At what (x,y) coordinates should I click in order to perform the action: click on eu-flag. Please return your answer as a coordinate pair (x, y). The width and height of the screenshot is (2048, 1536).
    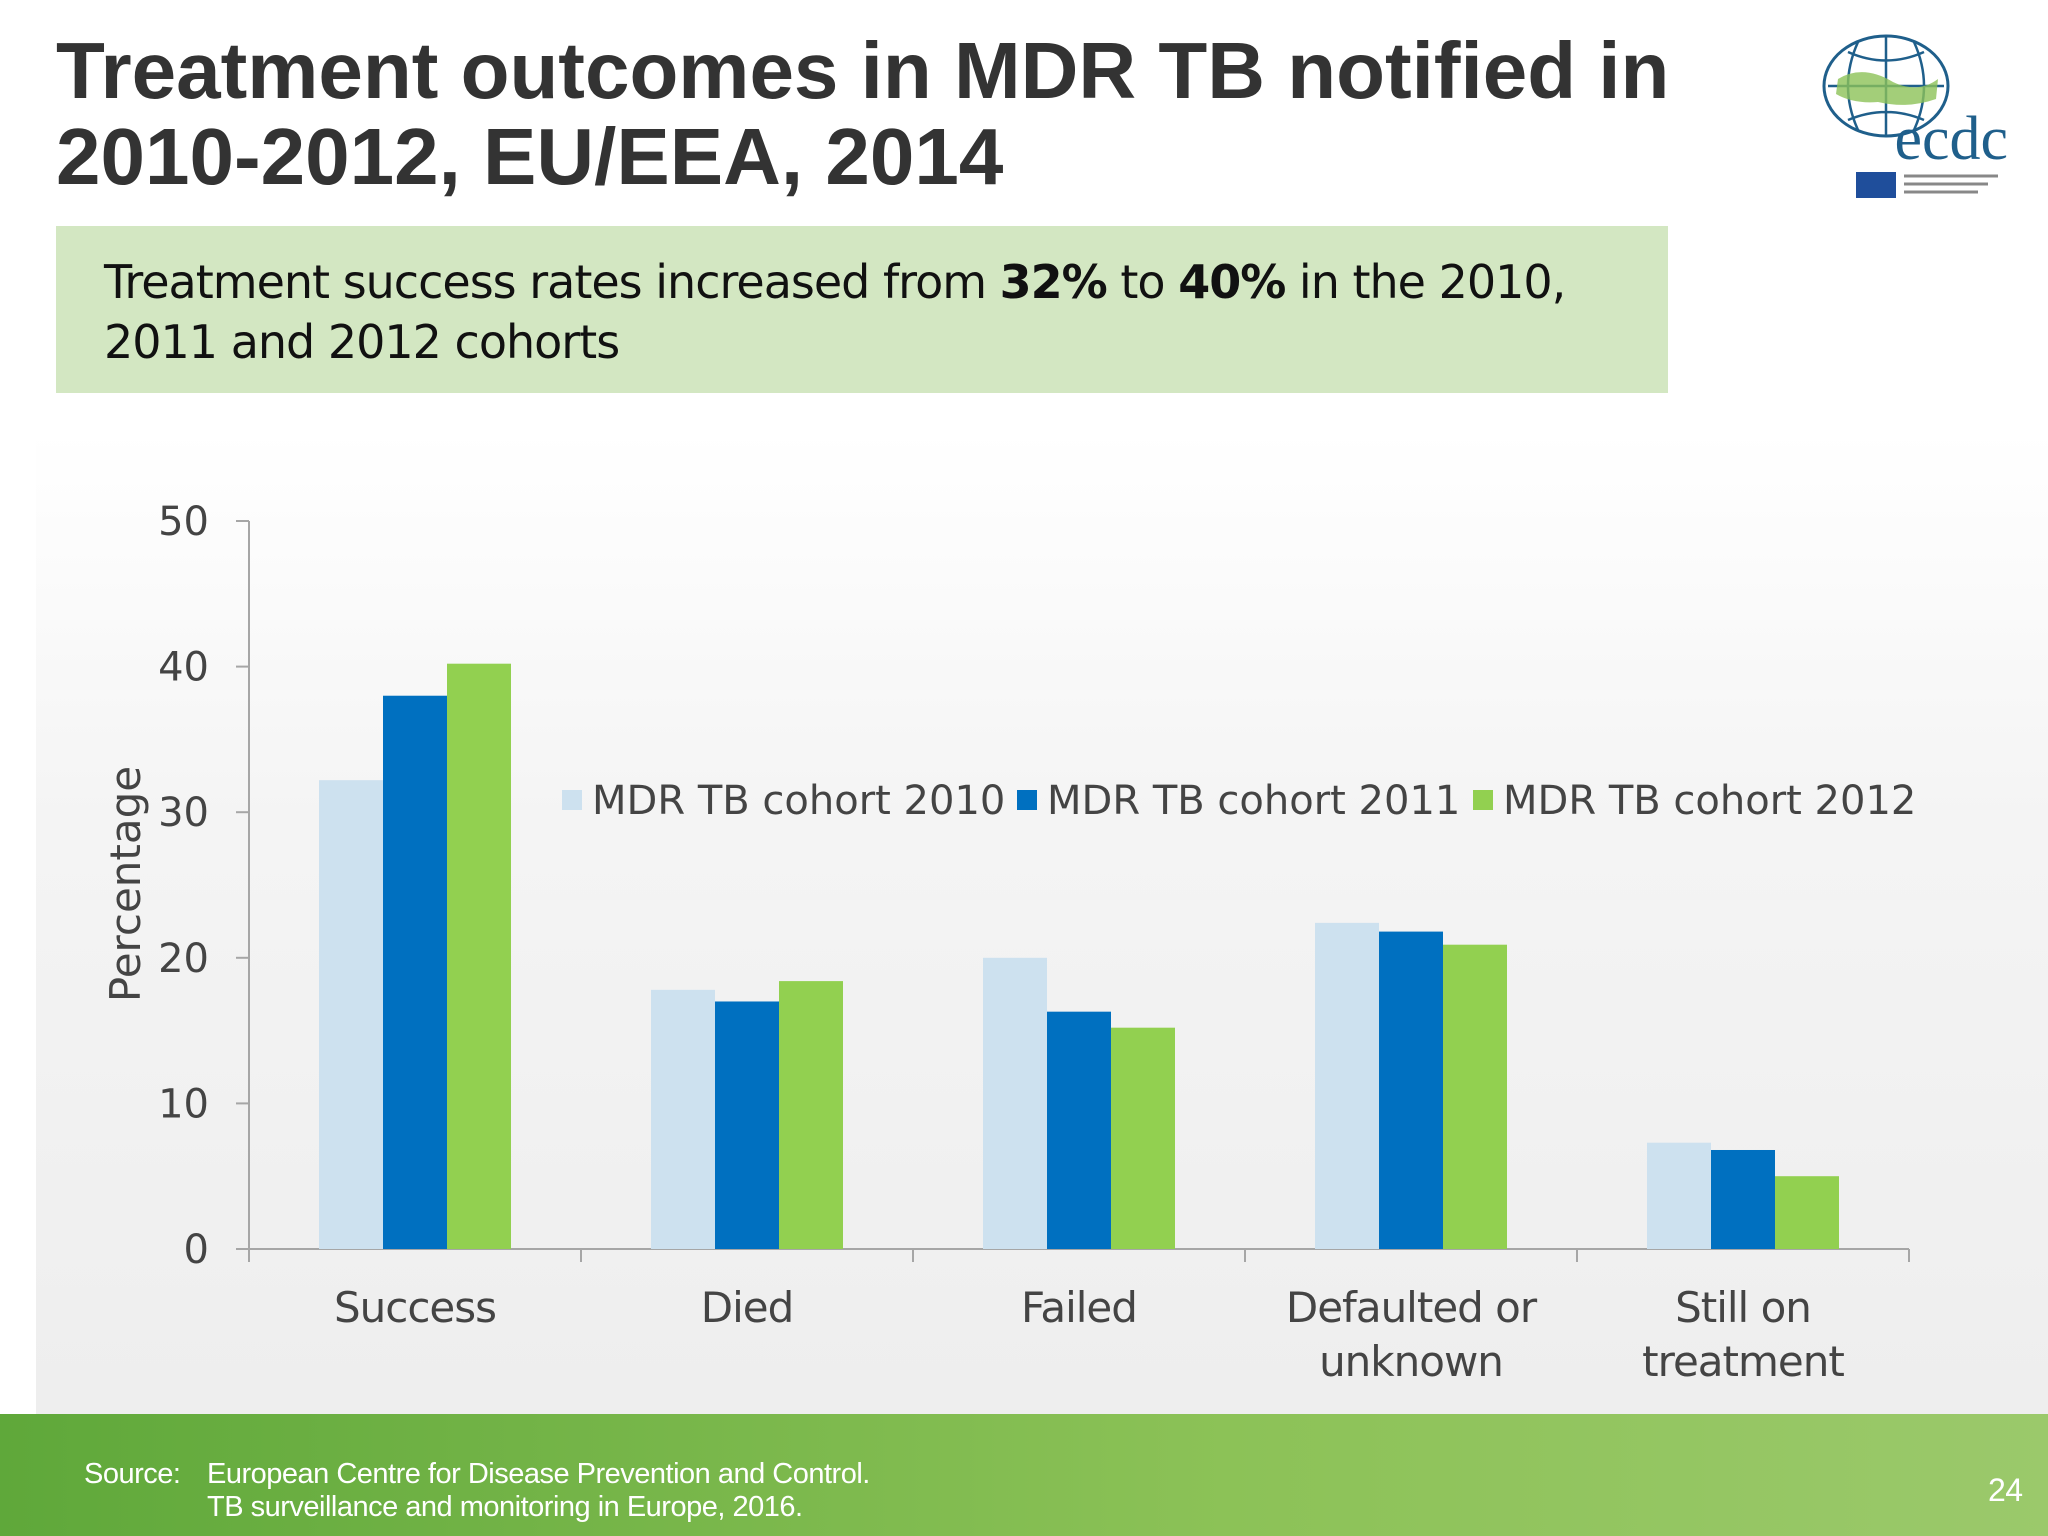
    Looking at the image, I should click on (1876, 185).